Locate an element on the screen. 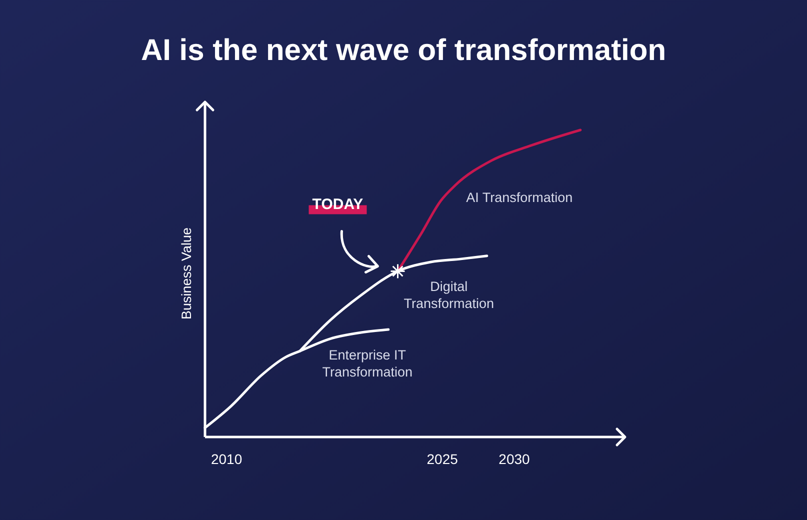  annotation: TODAY is located at coordinates (338, 205).